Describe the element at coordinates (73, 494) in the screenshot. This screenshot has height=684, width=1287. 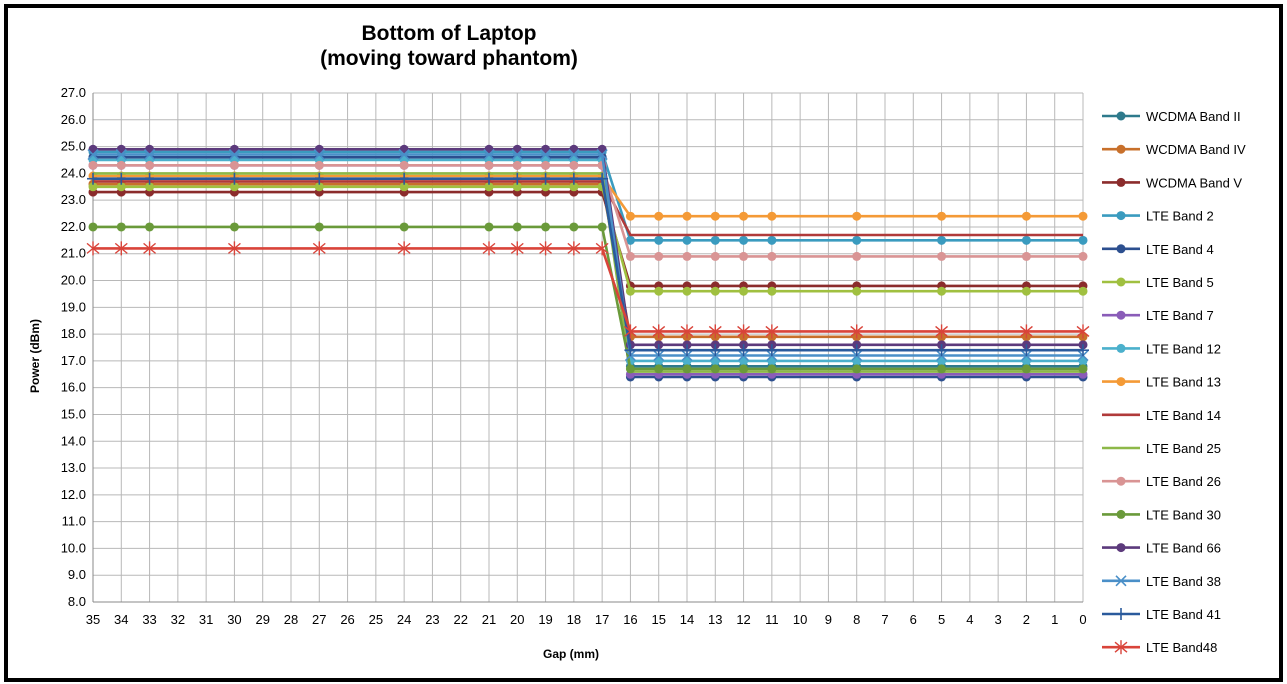
I see `y-tick-label: 12.0` at that location.